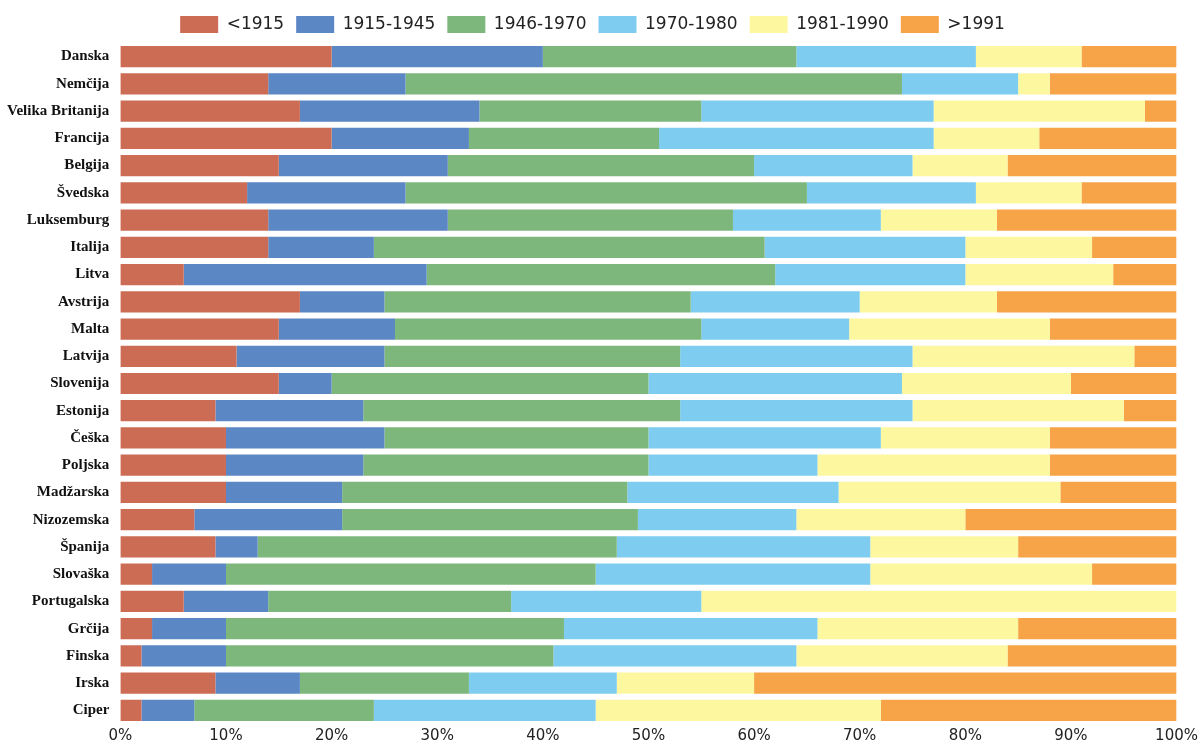 The height and width of the screenshot is (752, 1201). What do you see at coordinates (73, 491) in the screenshot?
I see `y-tick-label: Madžarska` at bounding box center [73, 491].